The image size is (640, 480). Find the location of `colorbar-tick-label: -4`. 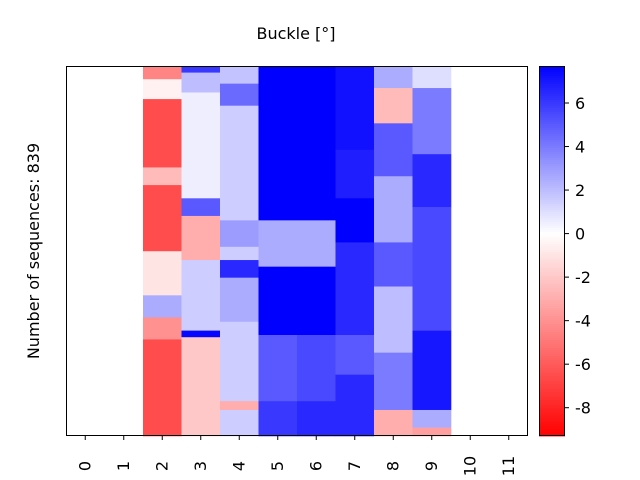

colorbar-tick-label: -4 is located at coordinates (583, 321).